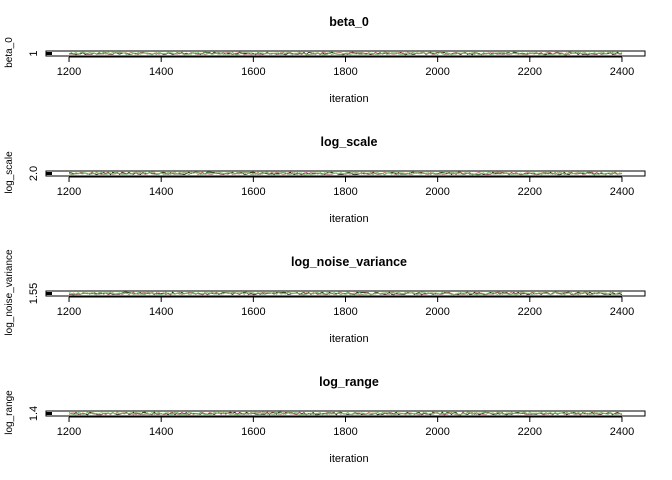 This screenshot has width=672, height=480. What do you see at coordinates (9, 292) in the screenshot?
I see `y-axis-label: log_noise_variance` at bounding box center [9, 292].